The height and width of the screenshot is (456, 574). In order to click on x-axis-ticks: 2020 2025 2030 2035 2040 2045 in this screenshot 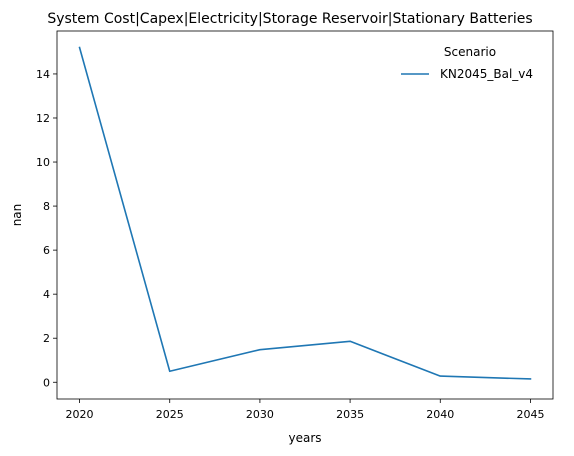, I will do `click(305, 410)`.